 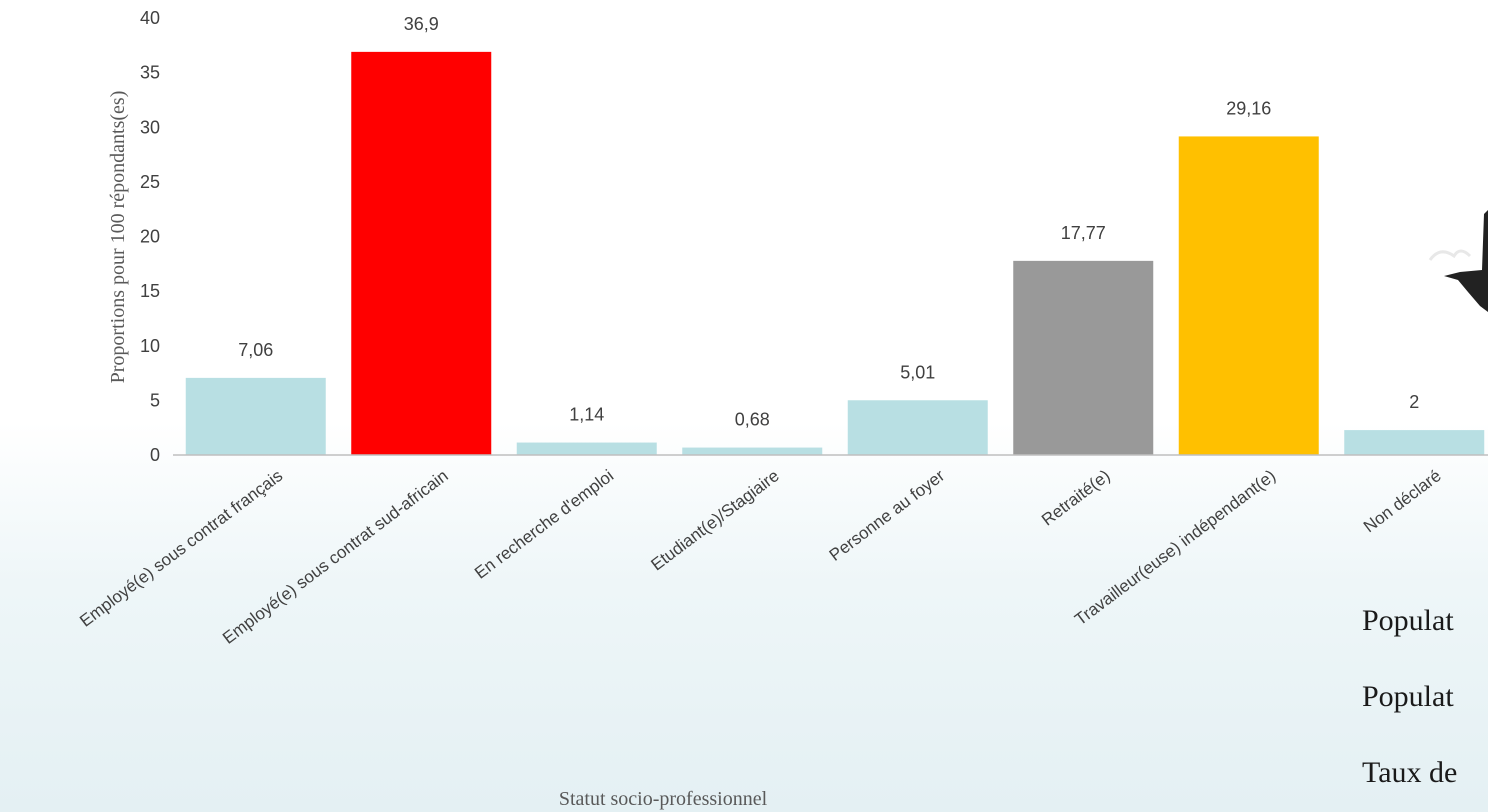 What do you see at coordinates (155, 455) in the screenshot?
I see `y-tick-label: 0` at bounding box center [155, 455].